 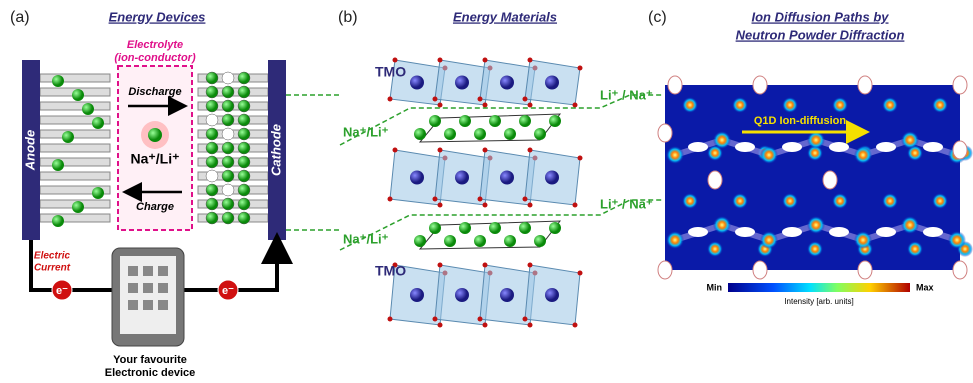 I want to click on electrolyte-label: Electrolyte, so click(x=155, y=45).